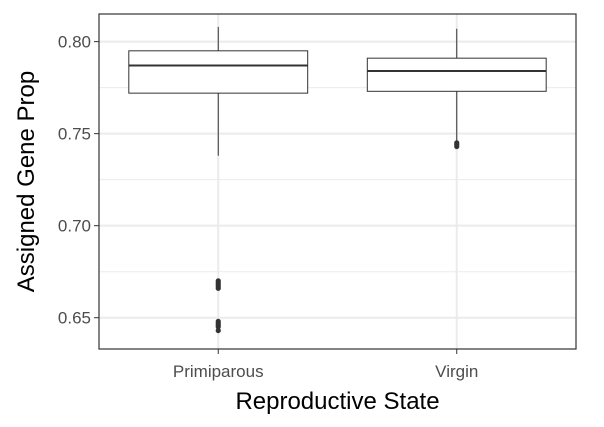 Image resolution: width=604 pixels, height=427 pixels. What do you see at coordinates (26, 181) in the screenshot?
I see `y-axis-title: Assigned Gene Prop` at bounding box center [26, 181].